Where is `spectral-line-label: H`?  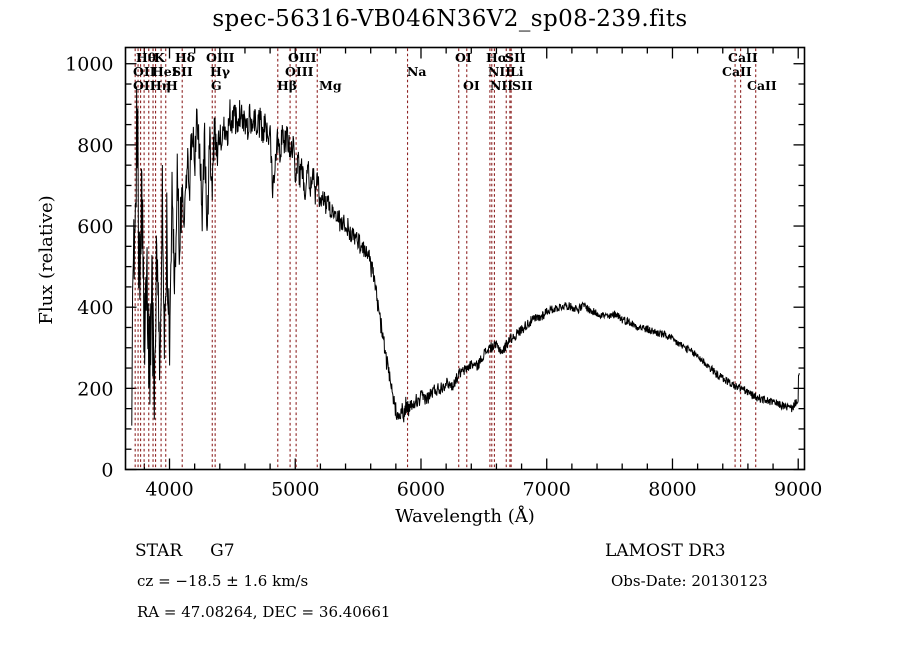
spectral-line-label: H is located at coordinates (172, 85).